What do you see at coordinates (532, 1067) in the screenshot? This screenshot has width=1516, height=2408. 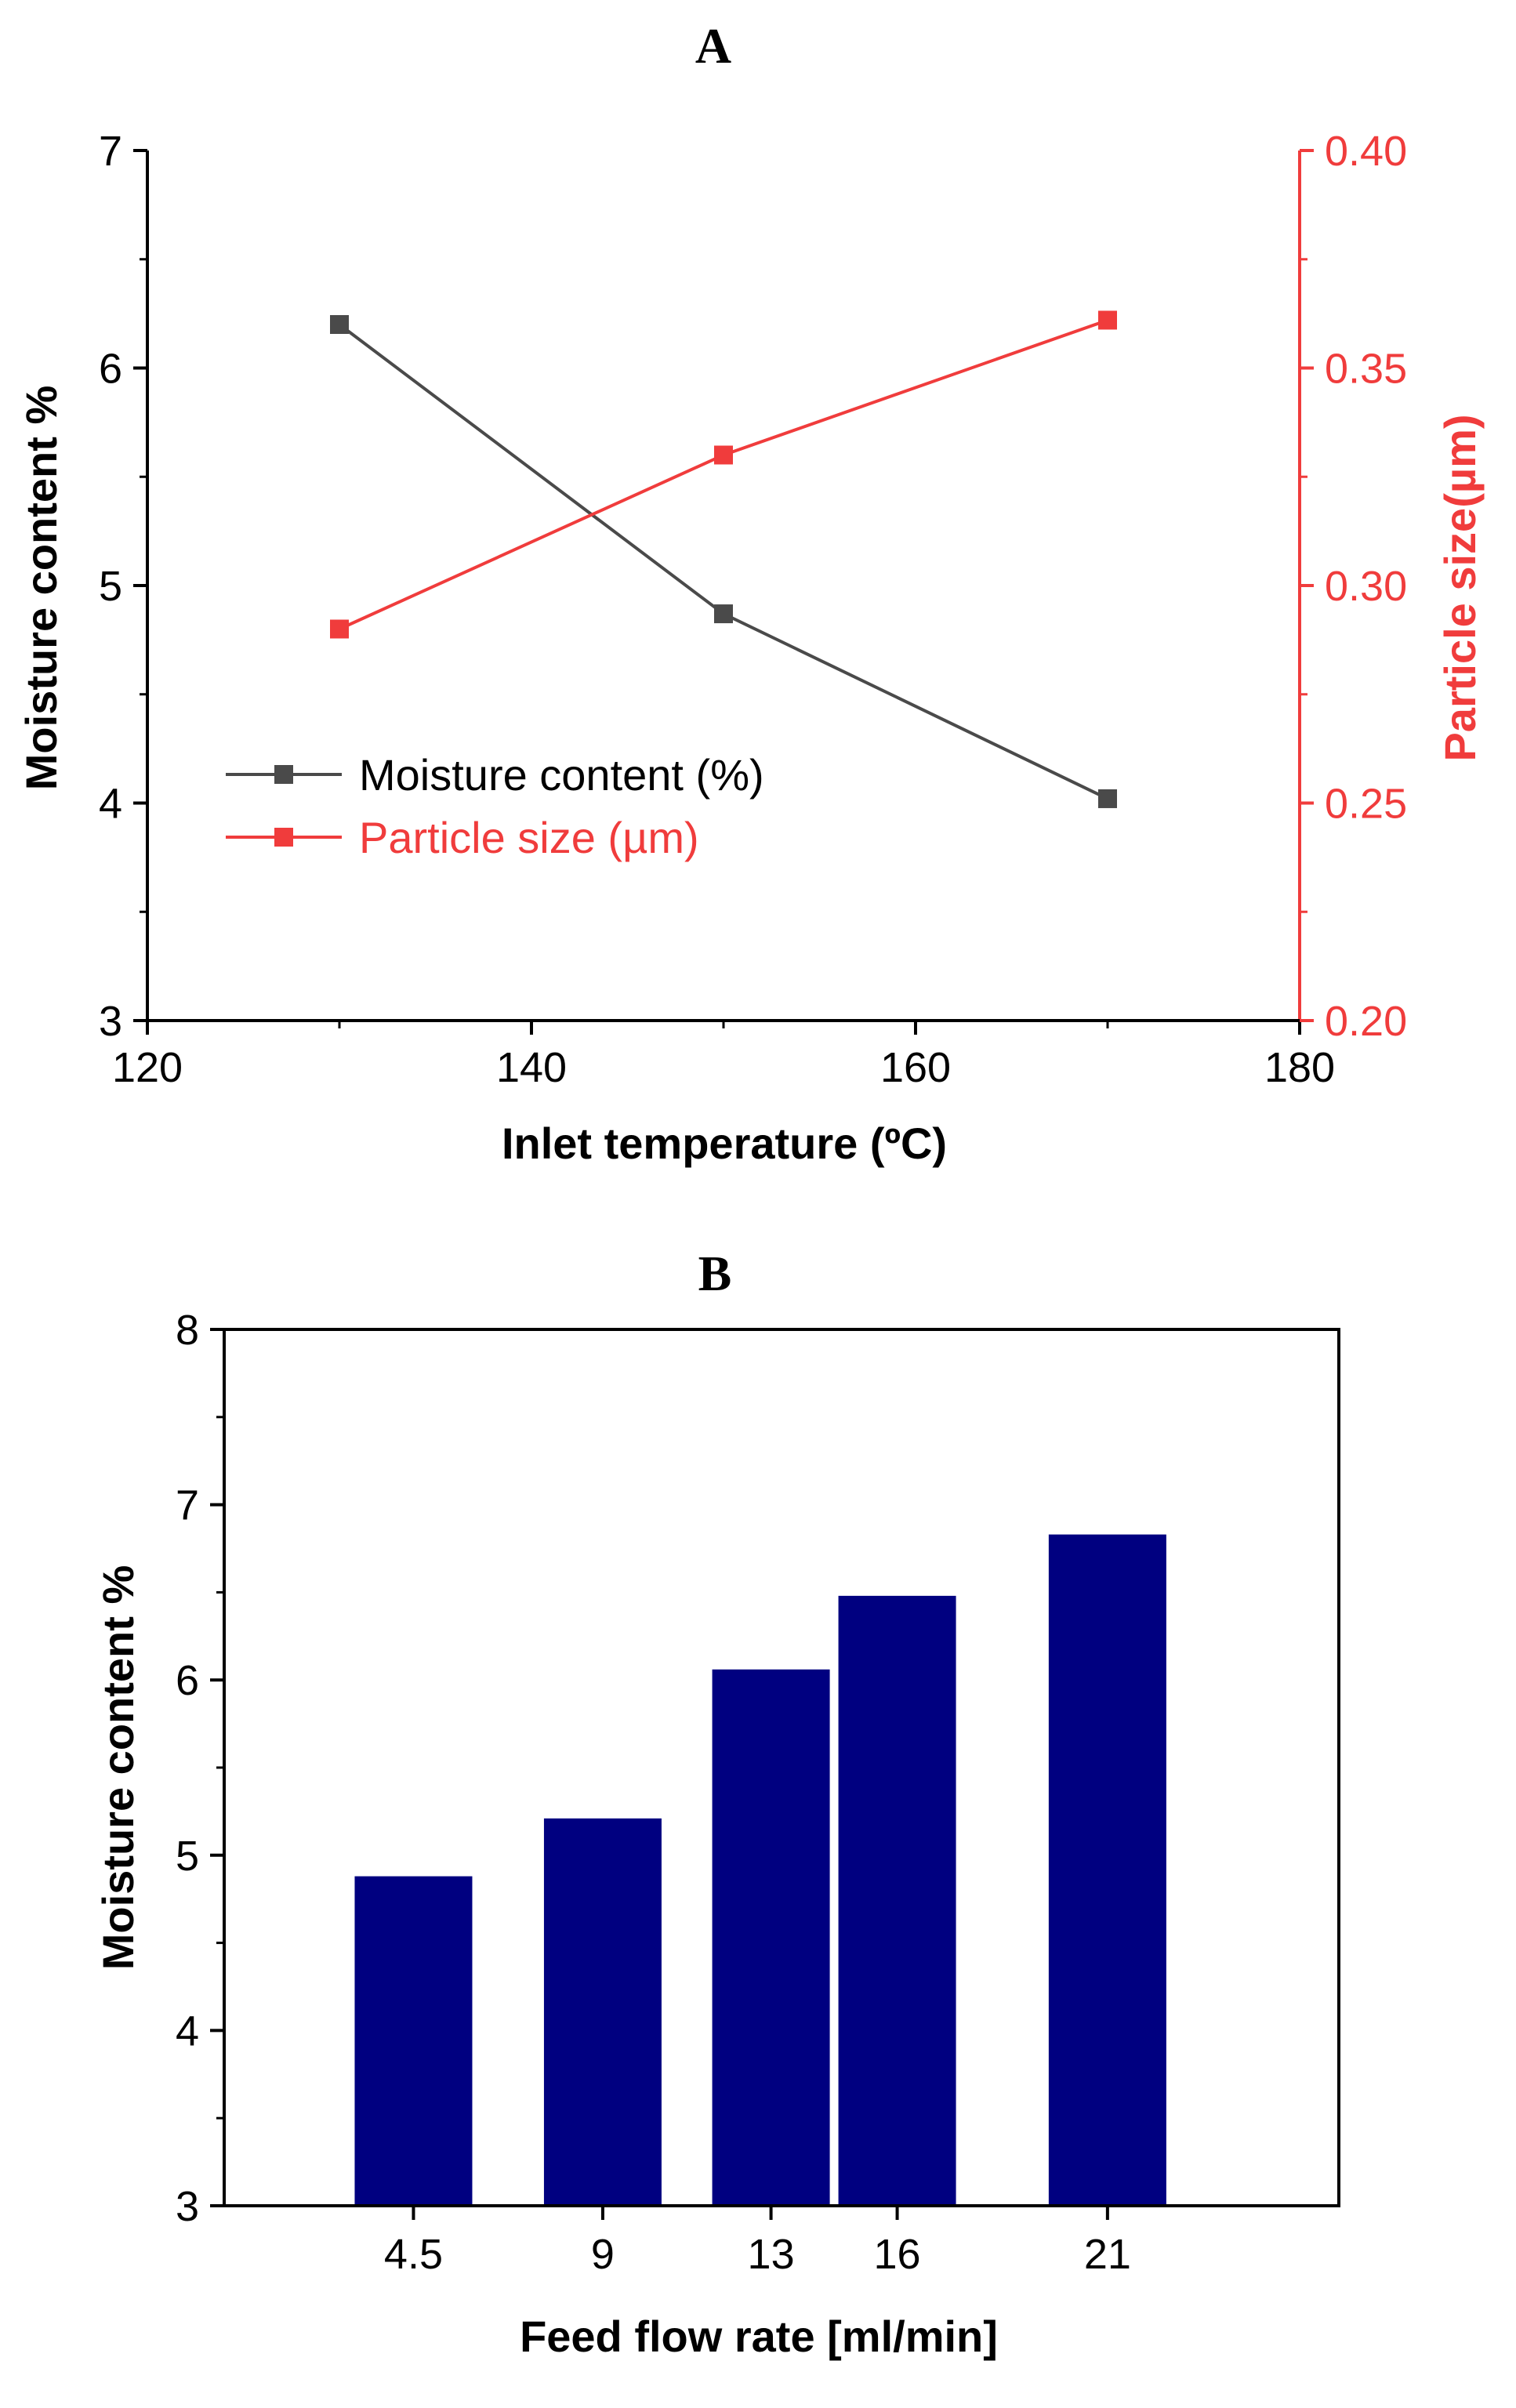 I see `x-tick-label: 140` at bounding box center [532, 1067].